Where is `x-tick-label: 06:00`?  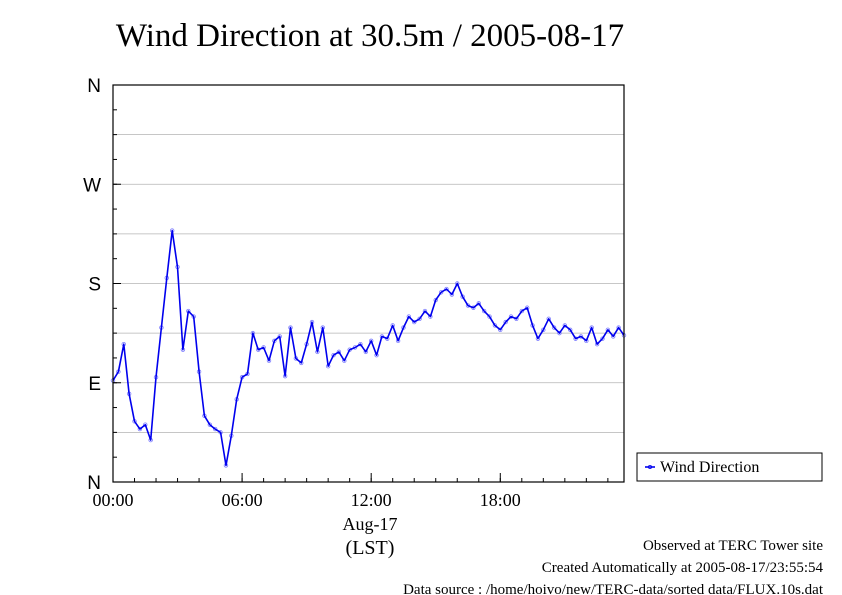
x-tick-label: 06:00 is located at coordinates (242, 500).